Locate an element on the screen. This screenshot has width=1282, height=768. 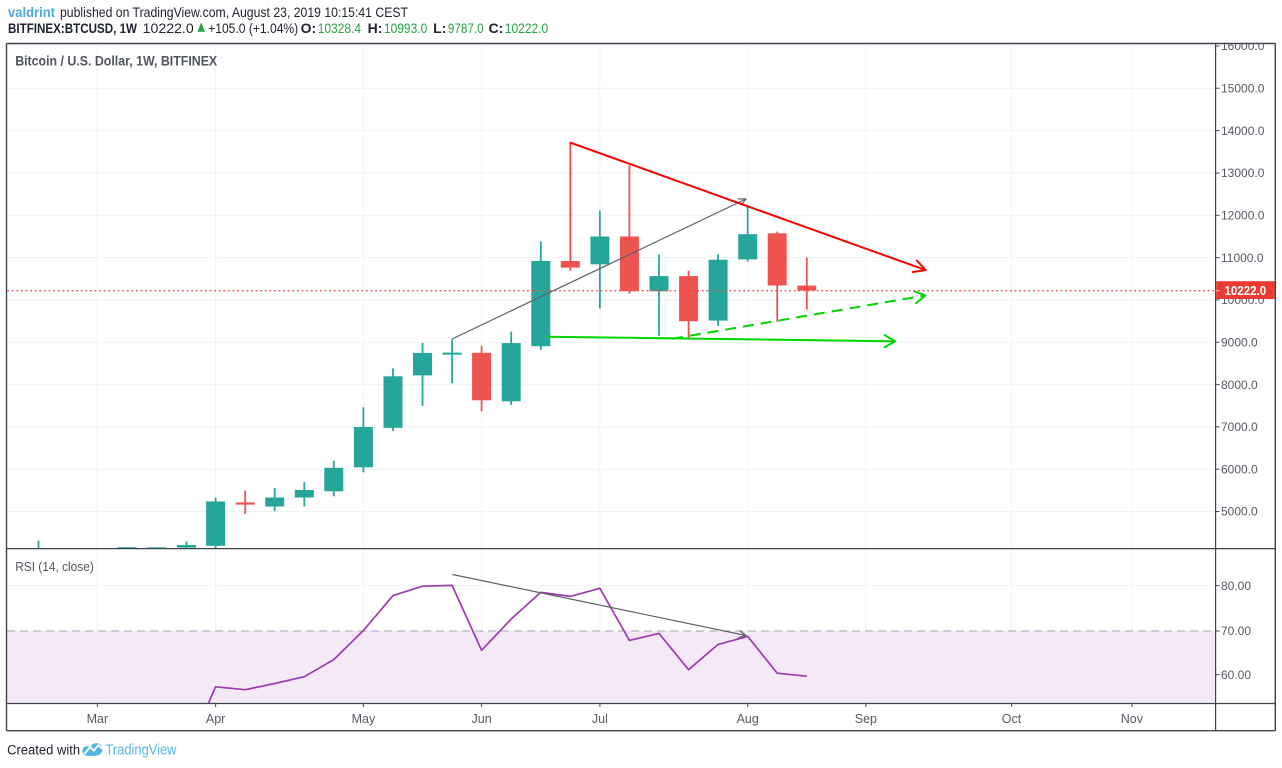
svg-text: 16000.0 is located at coordinates (1243, 46).